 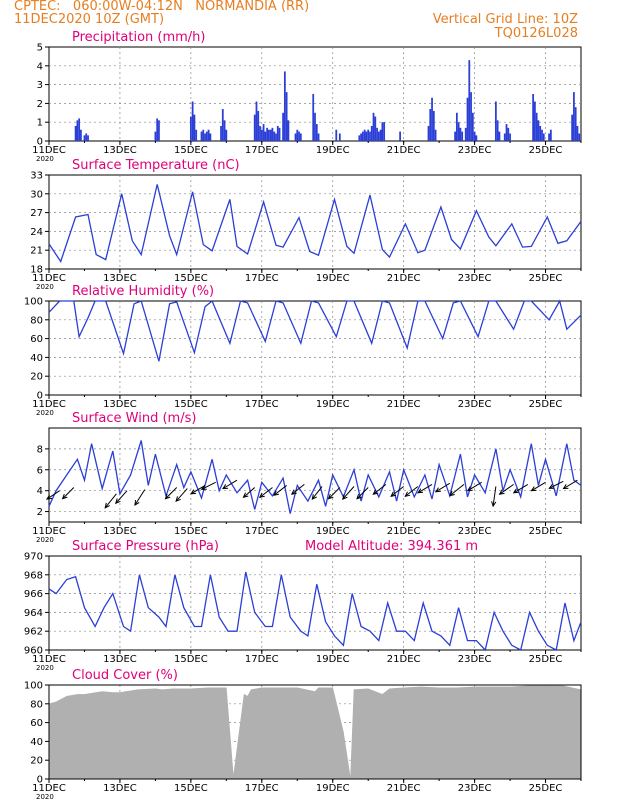 What do you see at coordinates (33, 632) in the screenshot?
I see `pres-ytick-label: 962` at bounding box center [33, 632].